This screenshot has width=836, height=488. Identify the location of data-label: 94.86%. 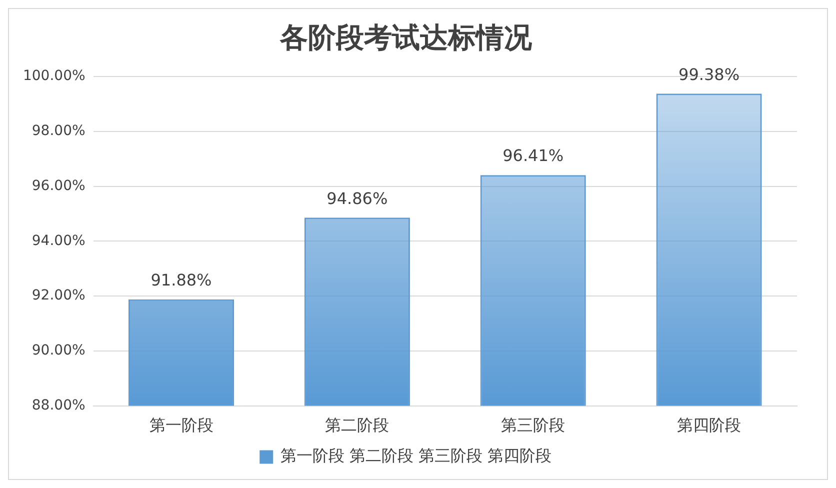
(357, 198).